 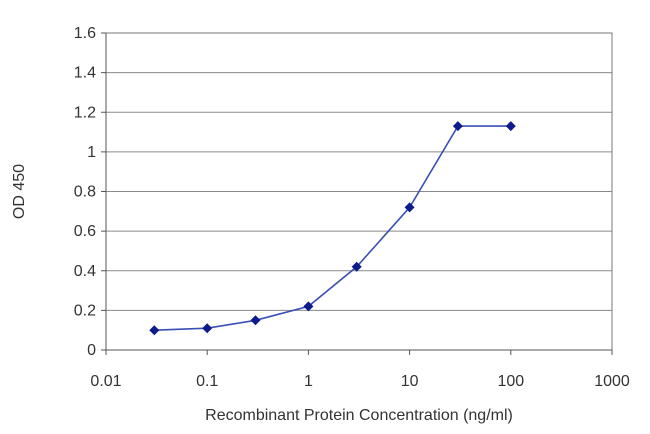 I want to click on y-axis-title: OD 450, so click(x=19, y=191).